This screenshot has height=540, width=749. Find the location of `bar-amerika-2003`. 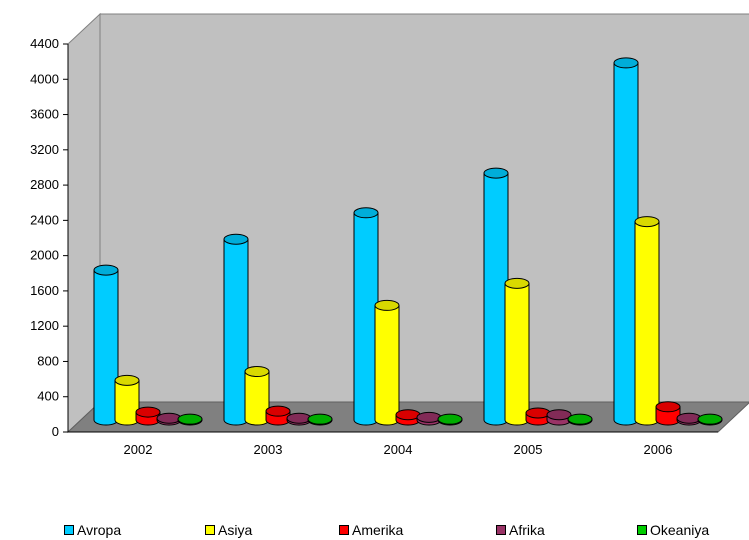

bar-amerika-2003 is located at coordinates (278, 415).